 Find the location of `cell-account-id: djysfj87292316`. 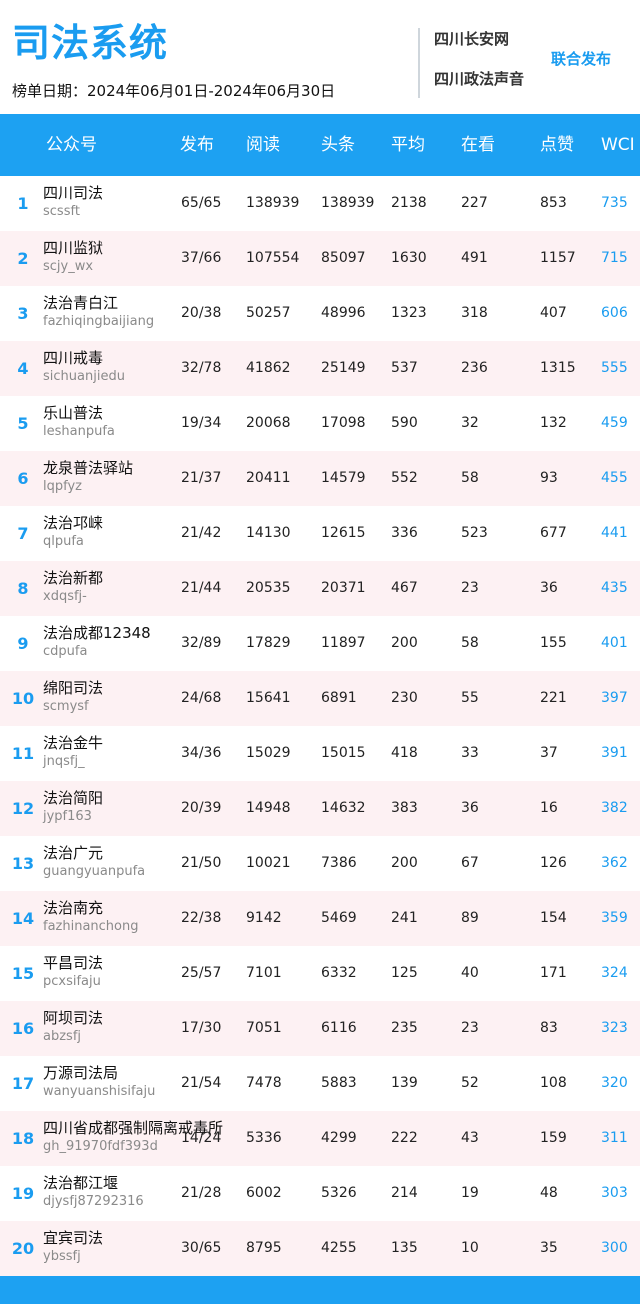

cell-account-id: djysfj87292316 is located at coordinates (93, 1201).